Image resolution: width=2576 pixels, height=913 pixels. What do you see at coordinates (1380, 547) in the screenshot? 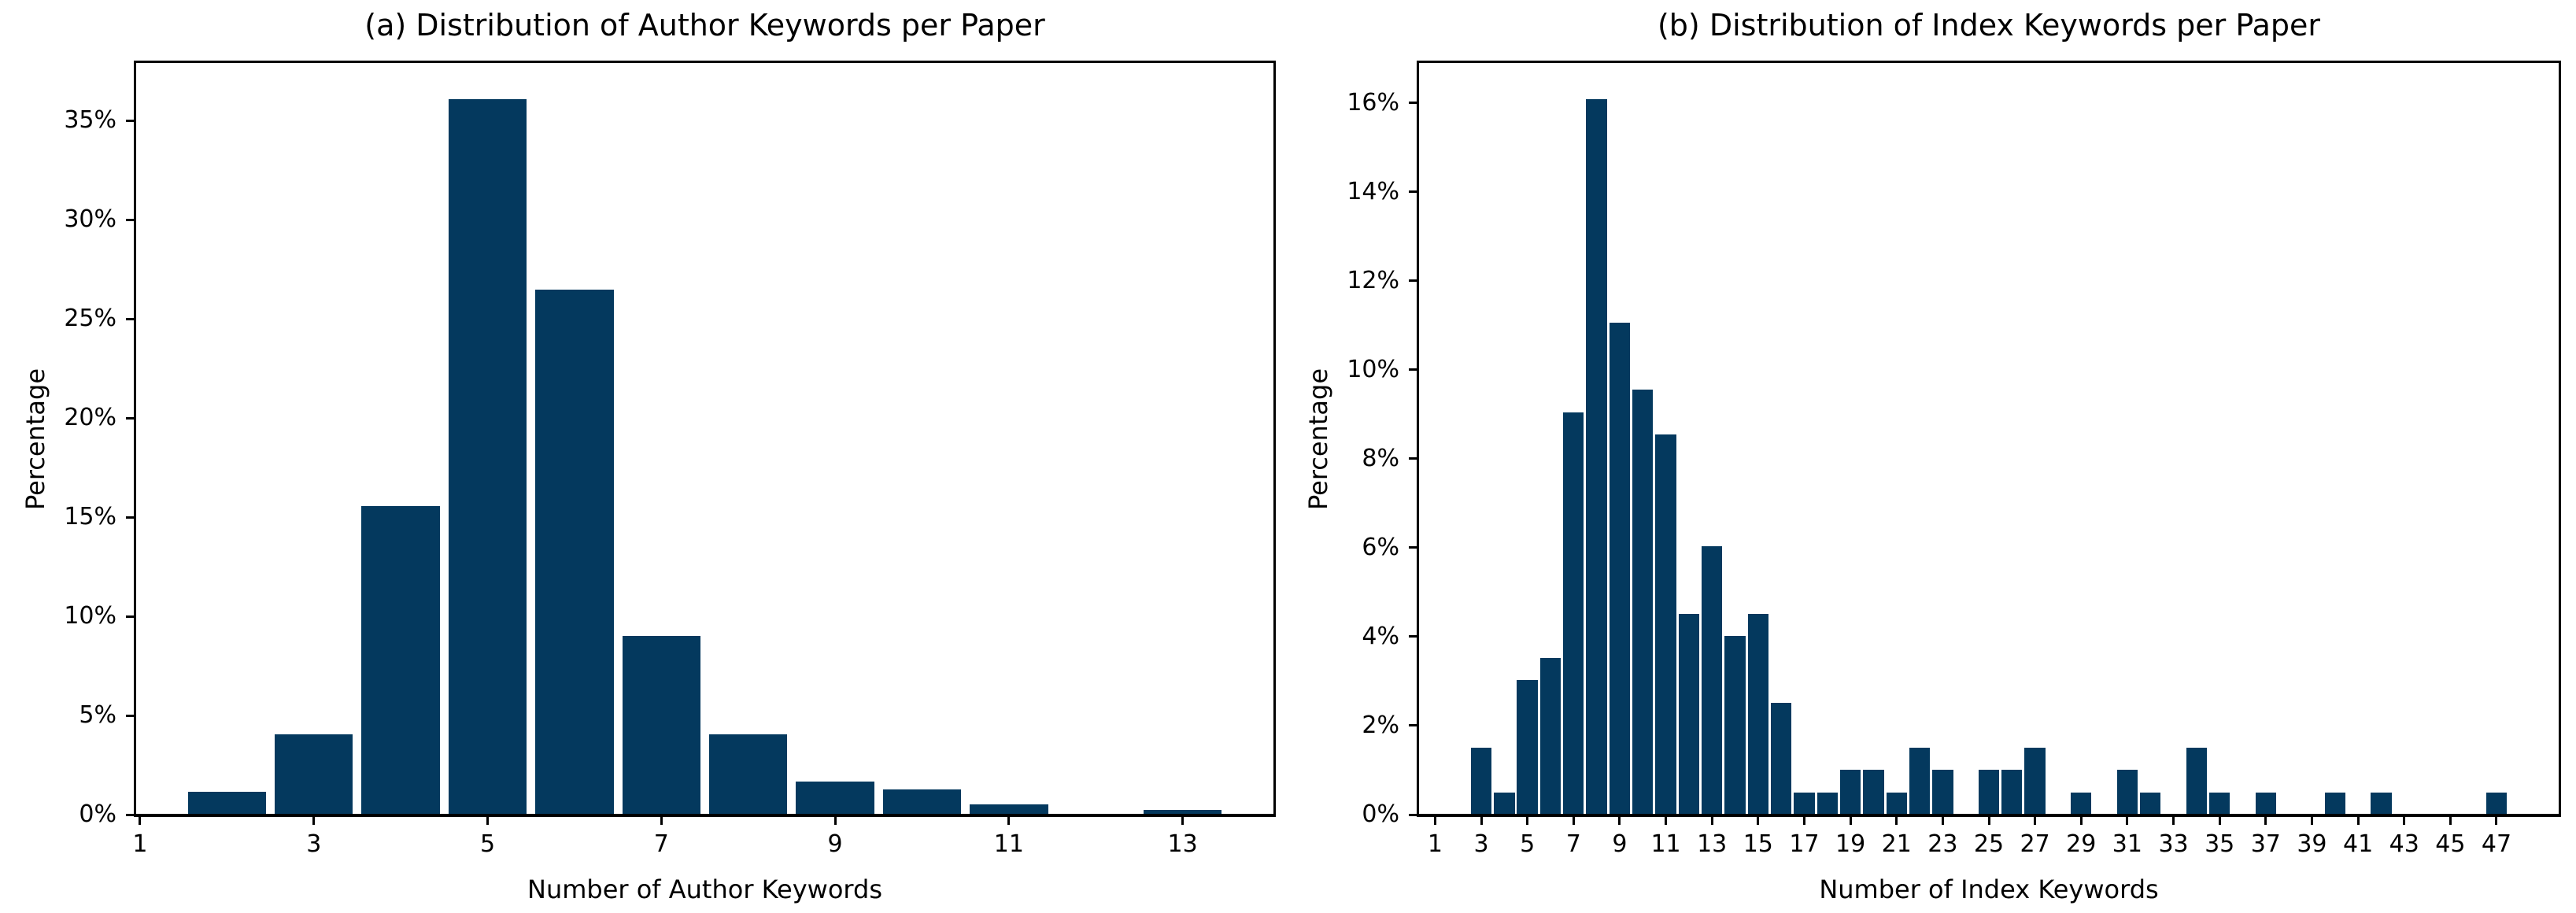
I see `y-tick-label: 6%` at bounding box center [1380, 547].